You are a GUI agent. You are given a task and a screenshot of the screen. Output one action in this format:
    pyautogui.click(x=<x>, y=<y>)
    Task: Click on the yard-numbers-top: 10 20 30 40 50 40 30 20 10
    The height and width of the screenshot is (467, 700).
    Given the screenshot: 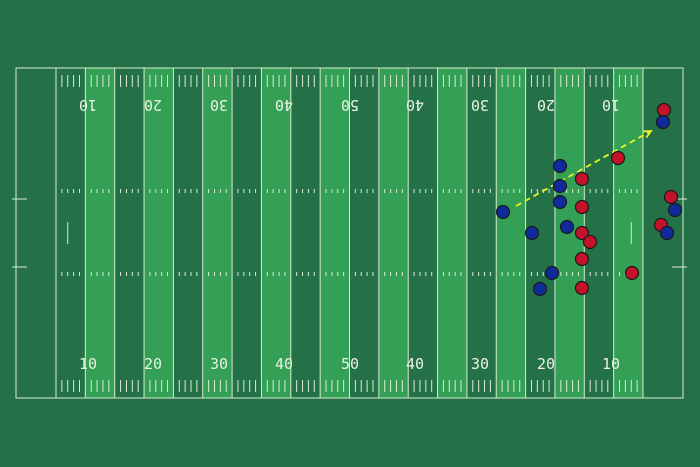 What is the action you would take?
    pyautogui.click(x=349, y=105)
    